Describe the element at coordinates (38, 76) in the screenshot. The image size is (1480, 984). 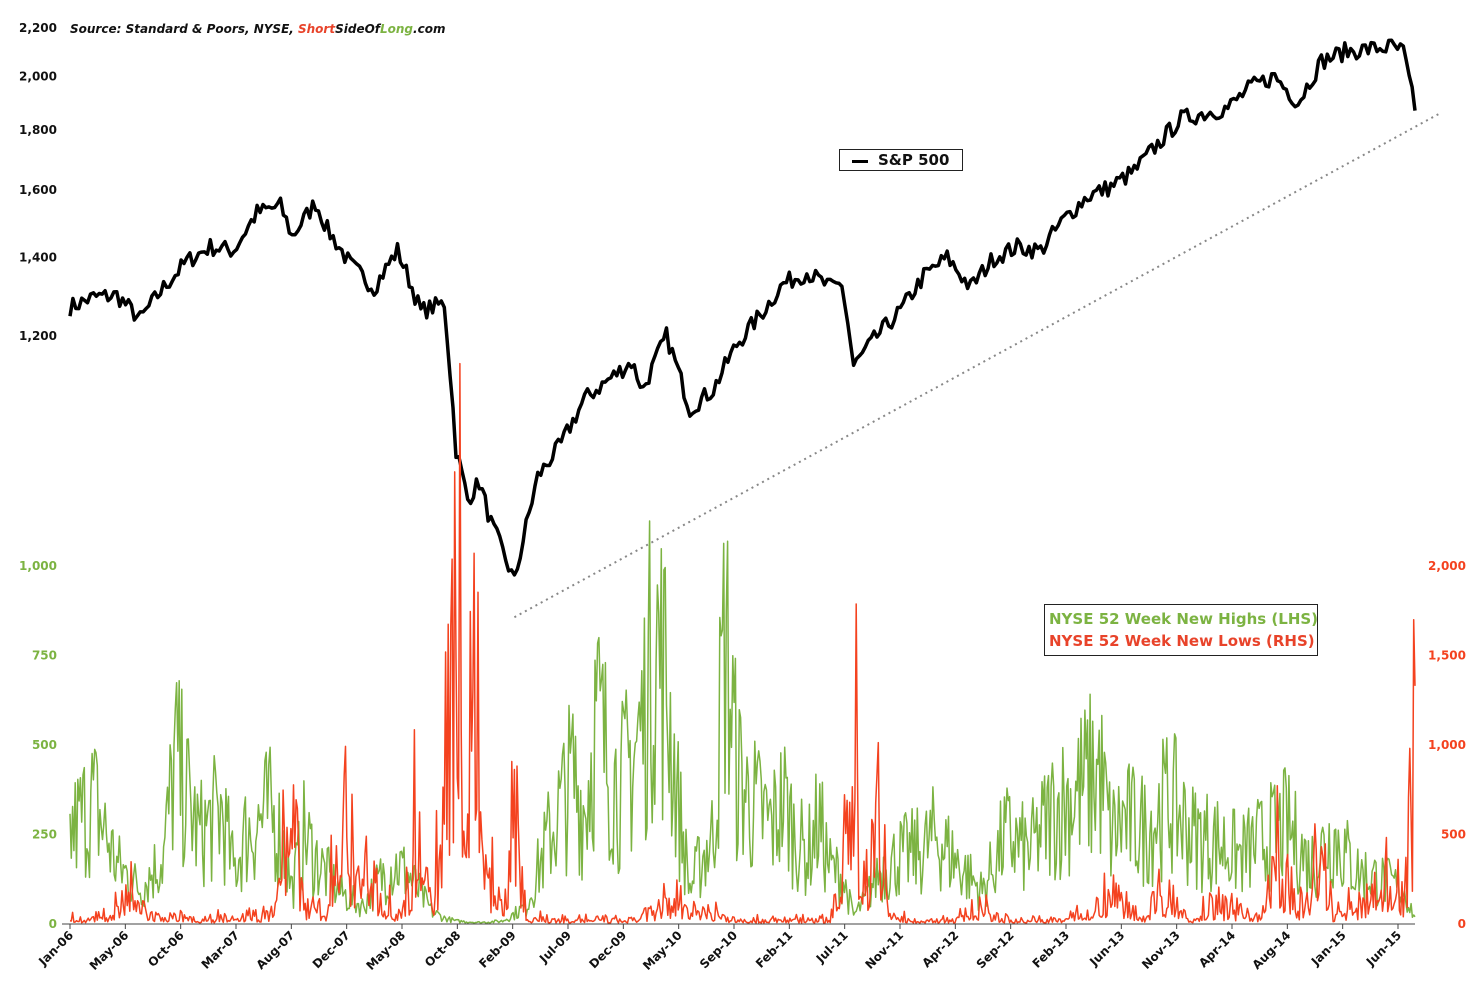
I see `sp500-y-tick: 2,000` at that location.